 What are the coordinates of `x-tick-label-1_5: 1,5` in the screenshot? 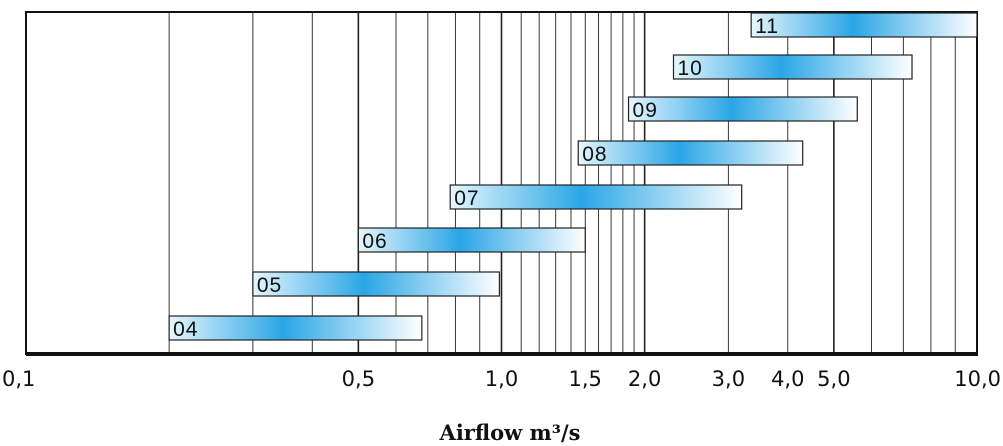 It's located at (585, 379).